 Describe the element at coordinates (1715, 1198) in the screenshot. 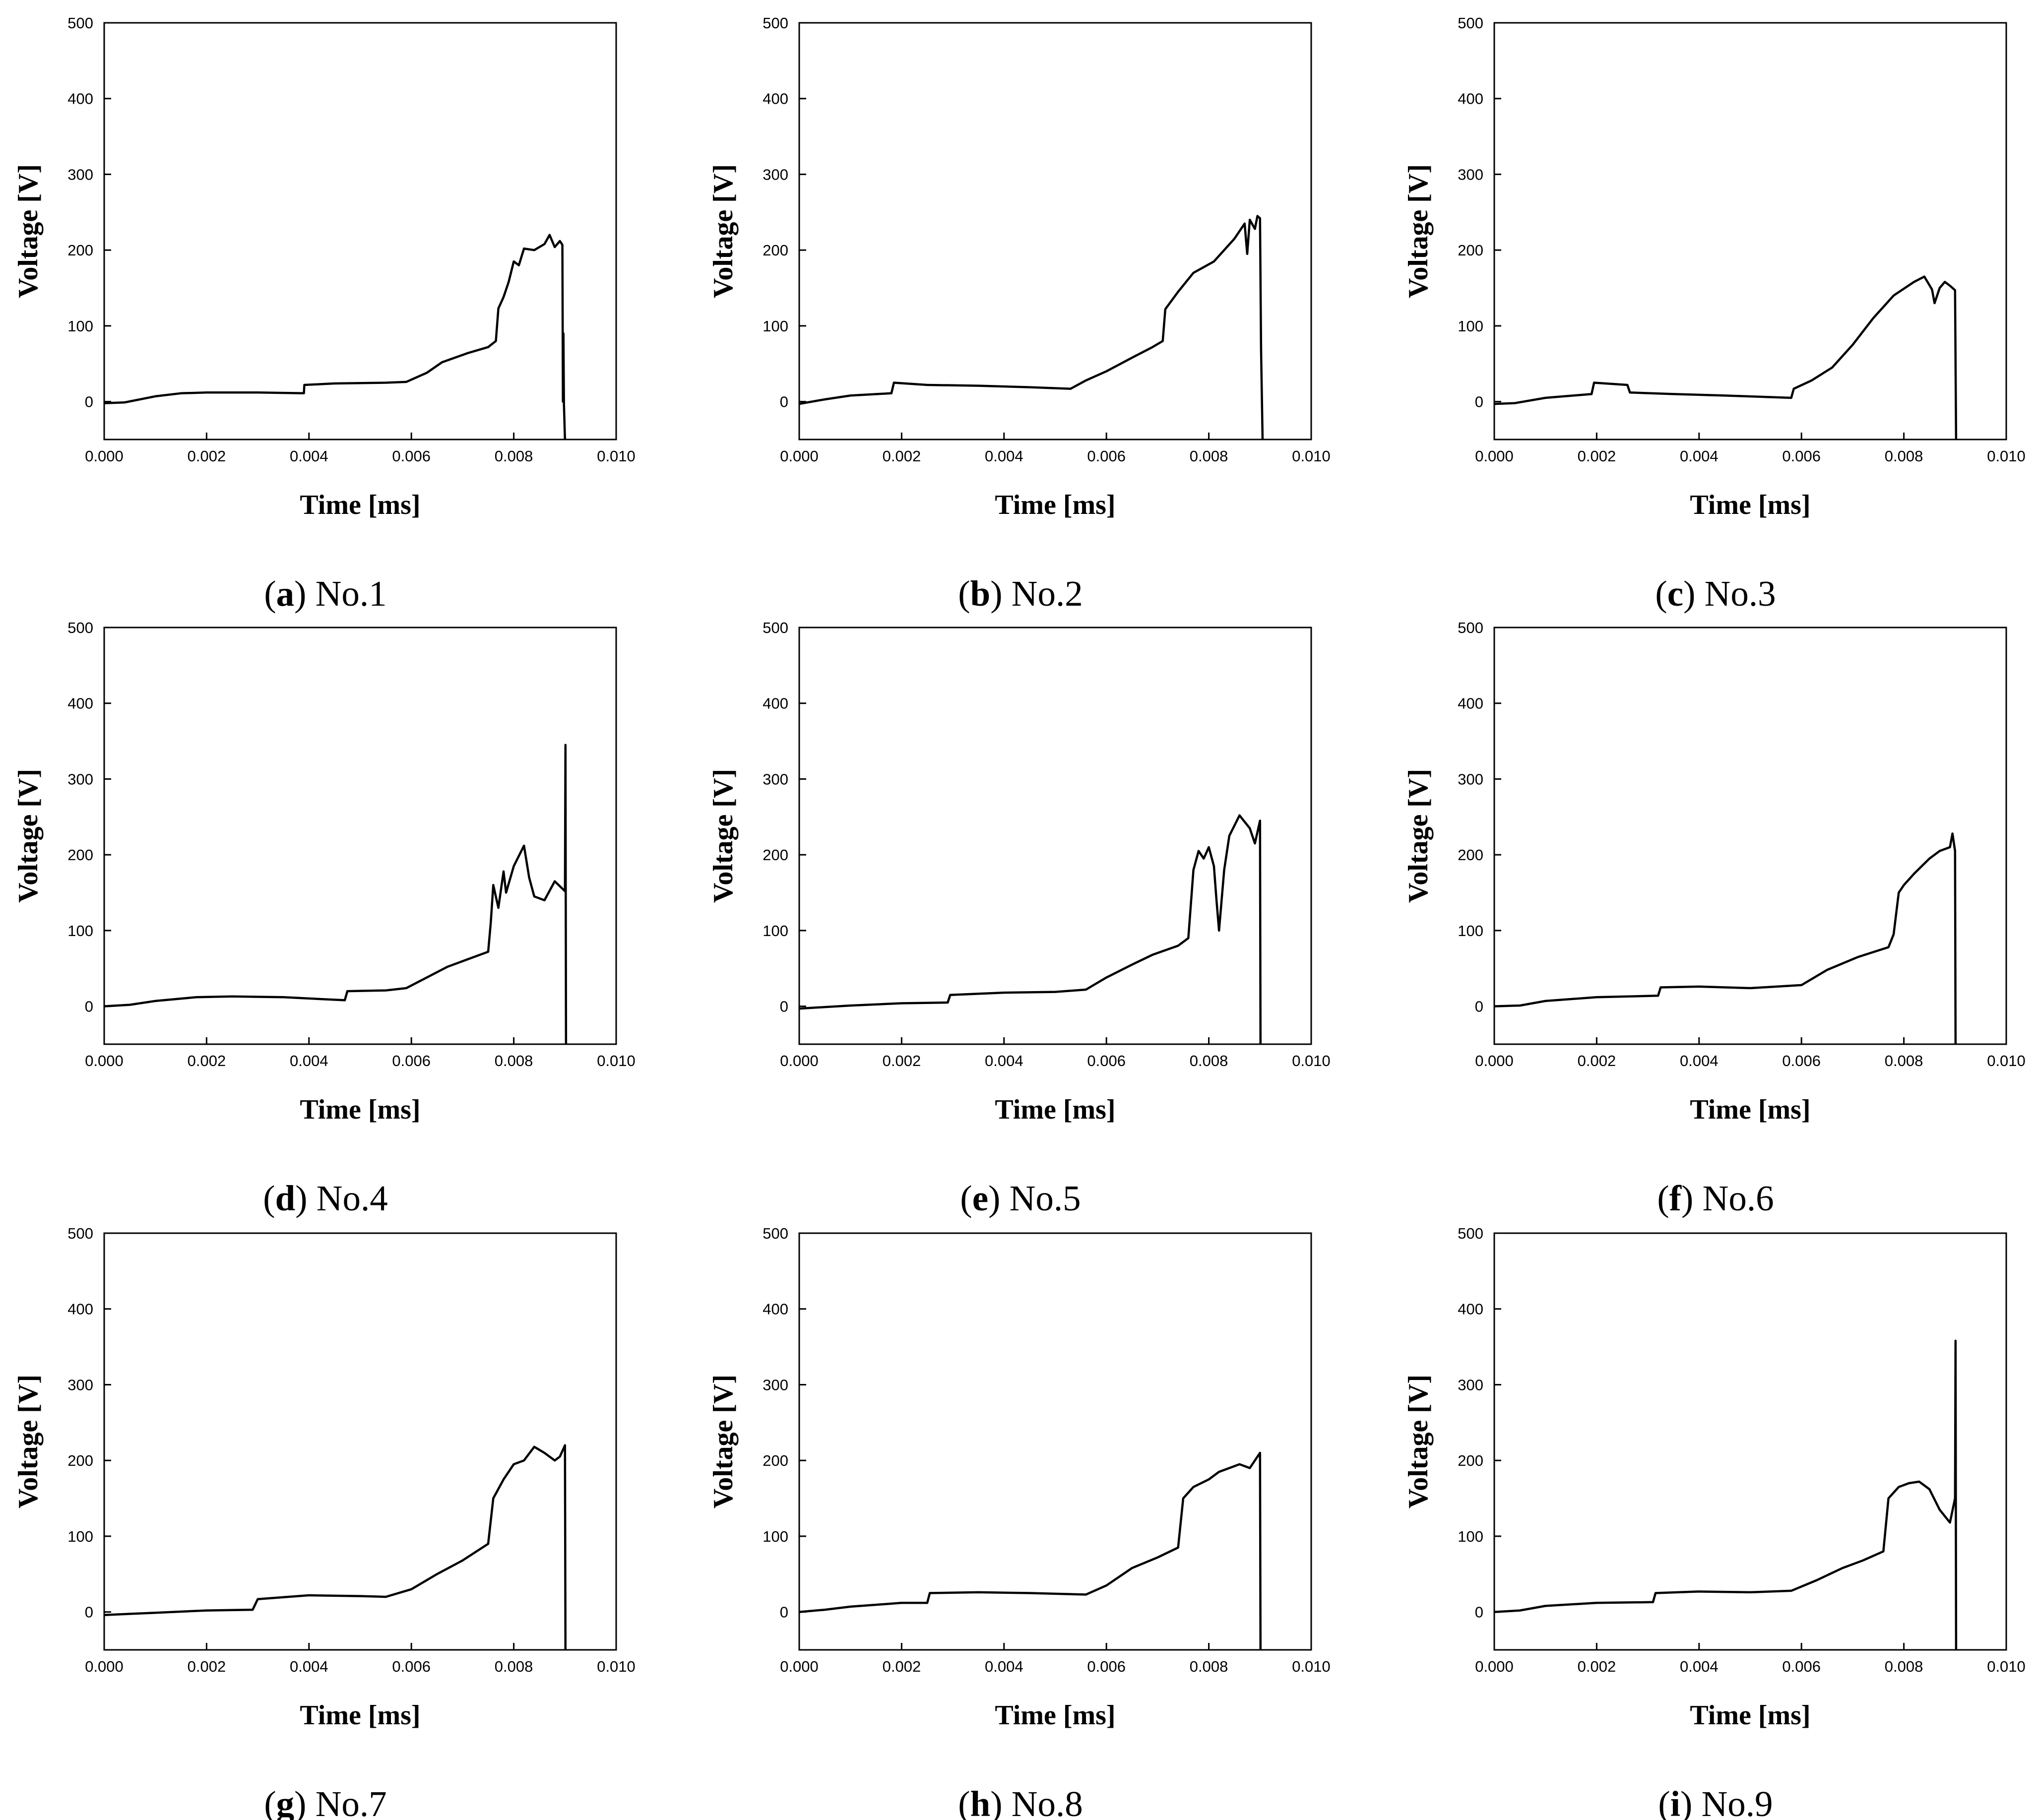

I see `panel-caption: (f) No.6` at that location.